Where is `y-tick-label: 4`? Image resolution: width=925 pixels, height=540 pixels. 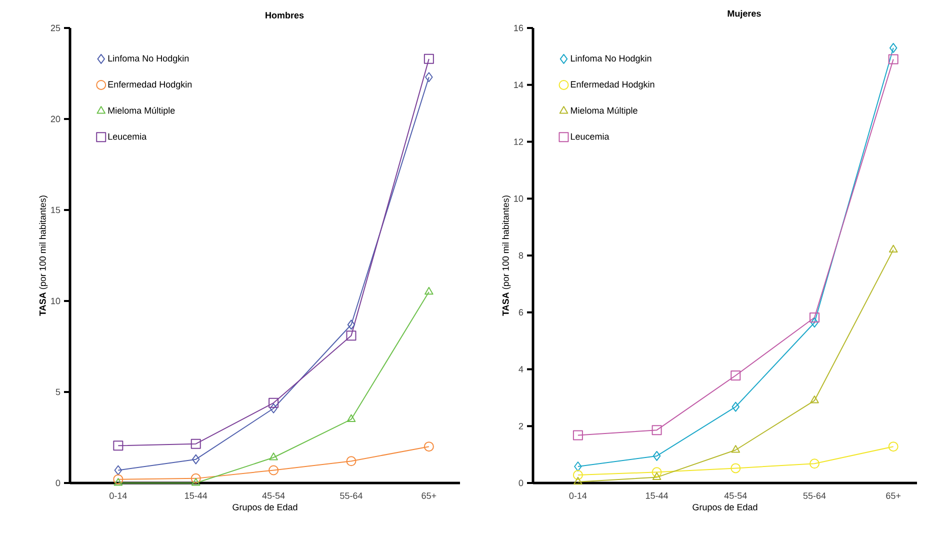
y-tick-label: 4 is located at coordinates (521, 369).